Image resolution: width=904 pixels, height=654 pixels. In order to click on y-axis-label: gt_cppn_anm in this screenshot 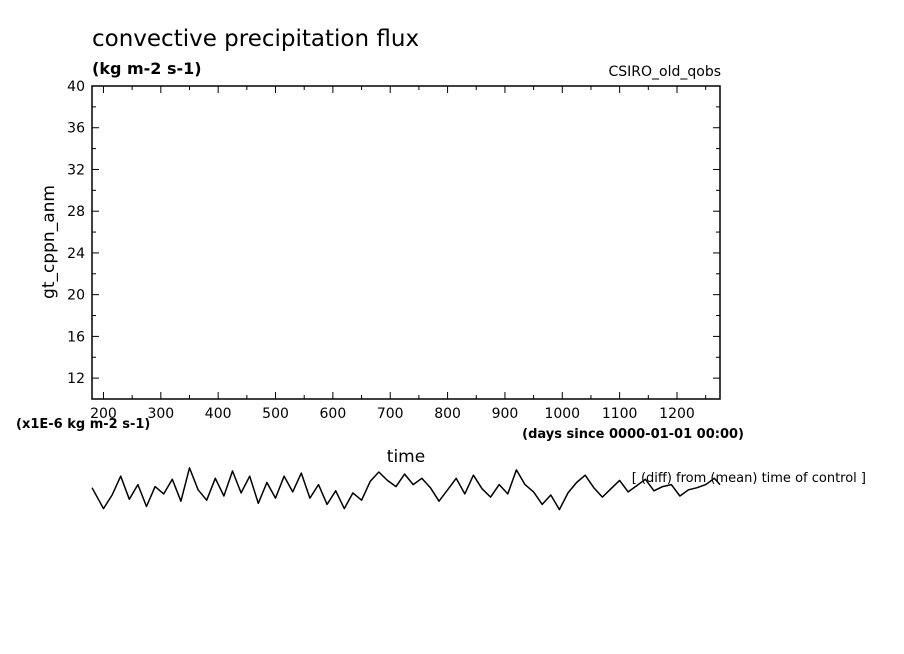, I will do `click(49, 242)`.